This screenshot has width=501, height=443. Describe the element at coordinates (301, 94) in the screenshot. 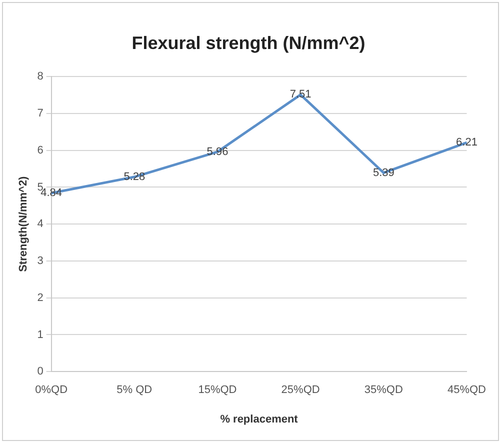

I see `data-label: 7.51` at that location.